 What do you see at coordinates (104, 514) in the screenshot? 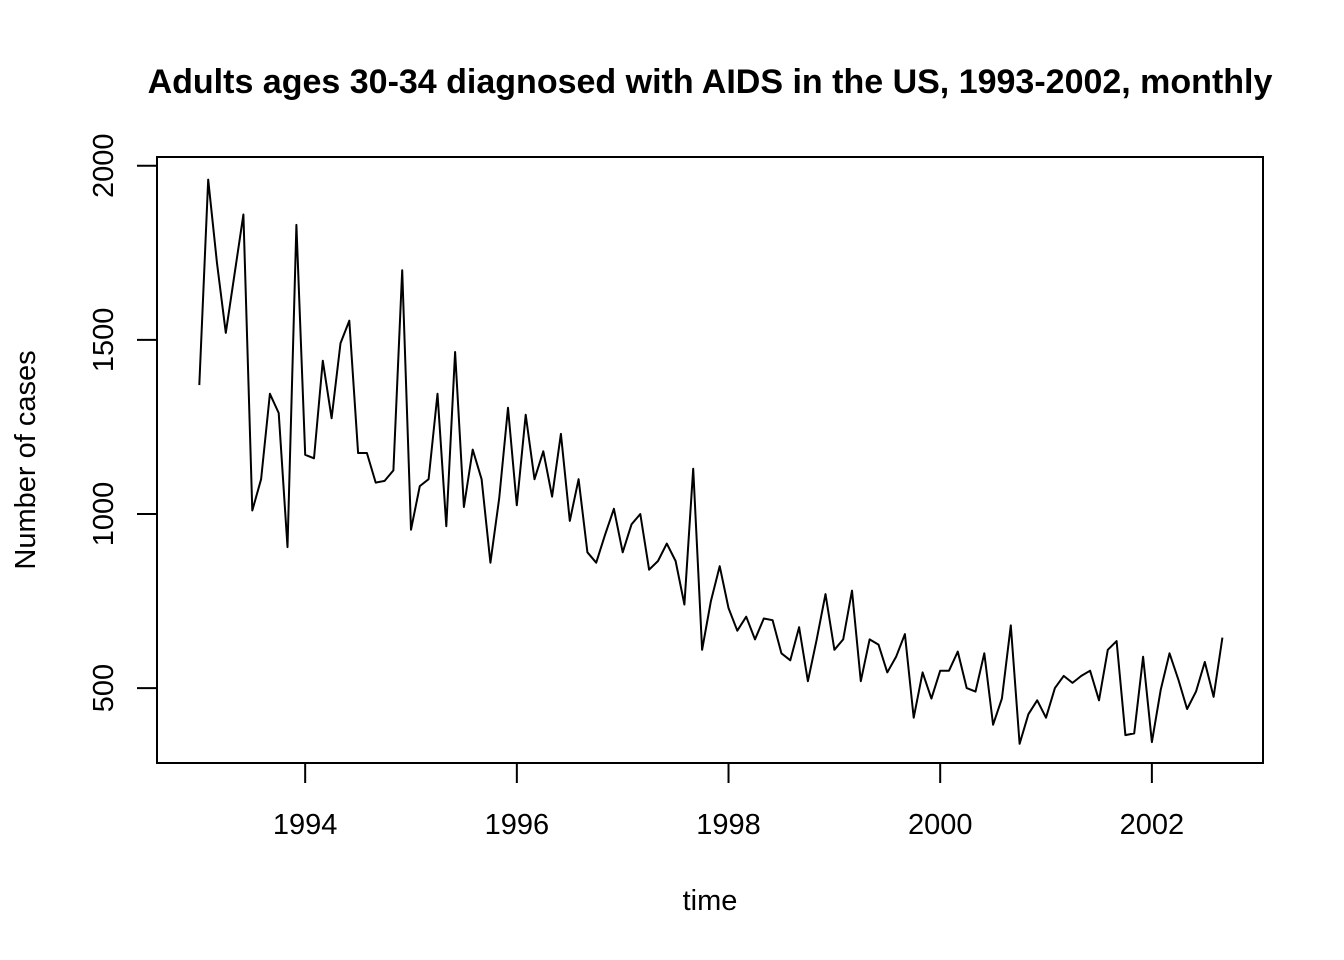
I see `y-tick-label: 1000` at bounding box center [104, 514].